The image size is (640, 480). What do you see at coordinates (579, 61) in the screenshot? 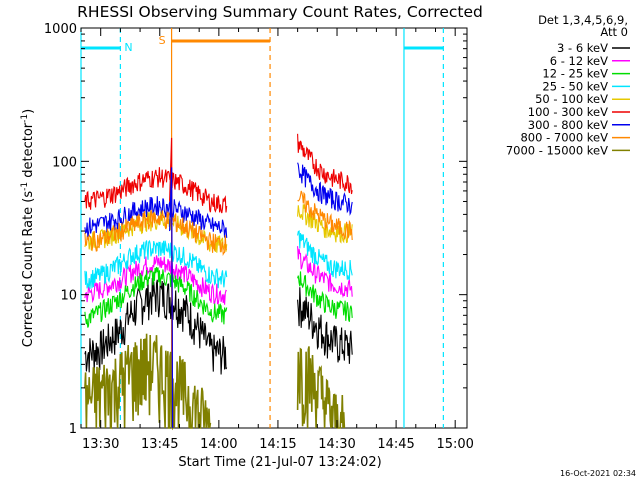
I see `legend-label-1: 6 - 12 keV` at bounding box center [579, 61].